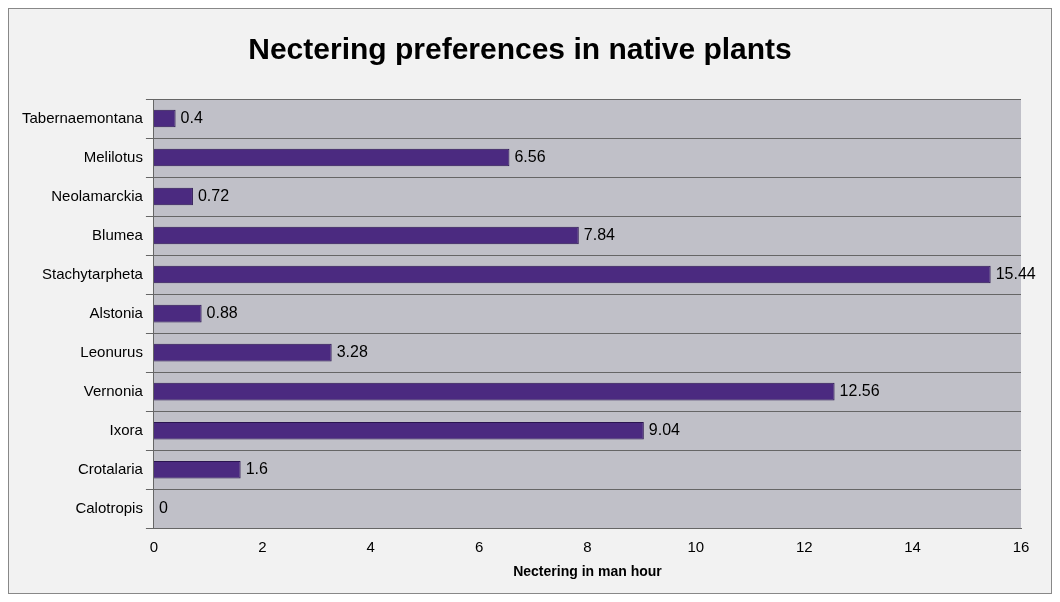  Describe the element at coordinates (82, 117) in the screenshot. I see `y-tick-label: Tabernaemontana` at that location.